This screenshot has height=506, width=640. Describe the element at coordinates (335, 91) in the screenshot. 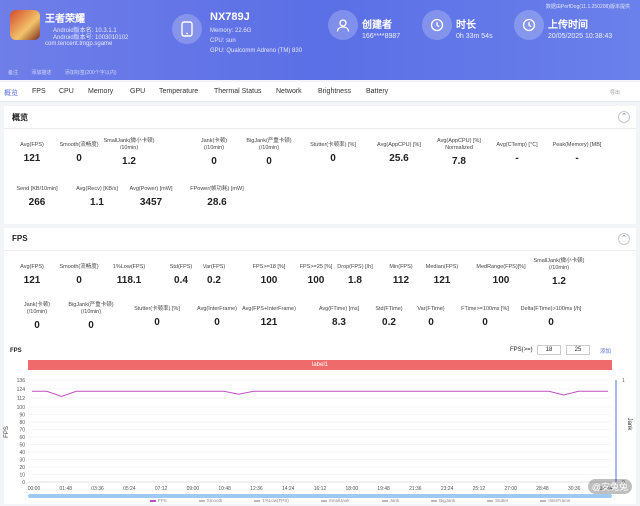

I see `tab-brightness: Brightness` at that location.